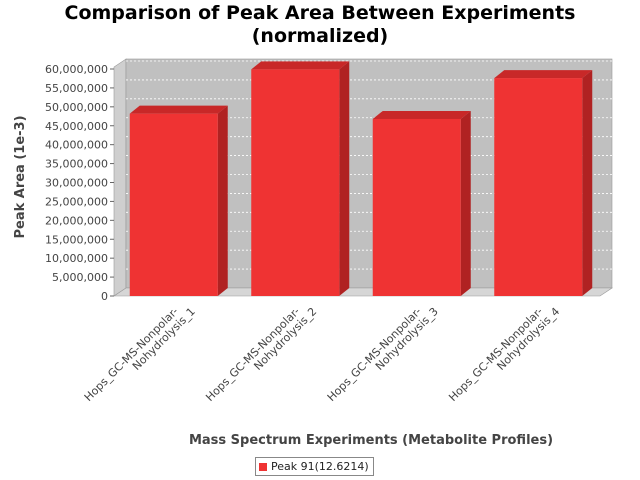 Image resolution: width=640 pixels, height=480 pixels. Describe the element at coordinates (76, 201) in the screenshot. I see `y-tick-label: 25,000,000` at that location.